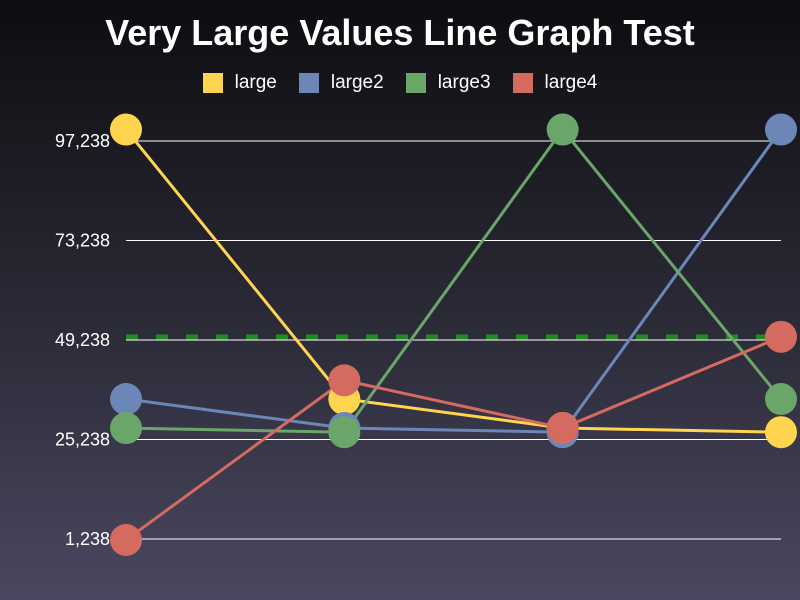 Image resolution: width=800 pixels, height=600 pixels. Describe the element at coordinates (522, 83) in the screenshot. I see `legend-swatch-large4` at that location.